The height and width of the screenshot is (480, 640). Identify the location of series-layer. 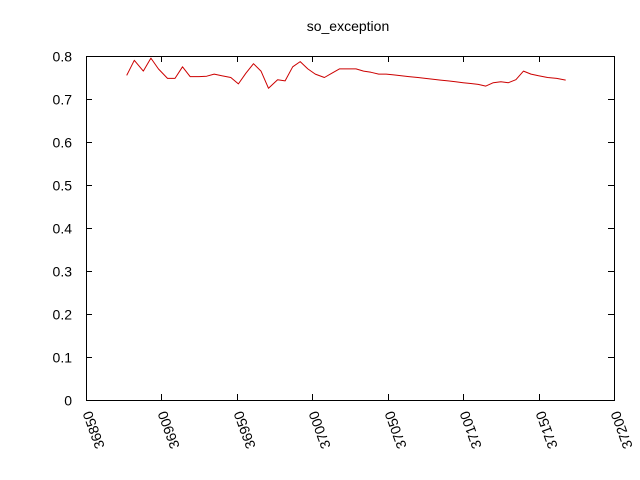
(346, 73).